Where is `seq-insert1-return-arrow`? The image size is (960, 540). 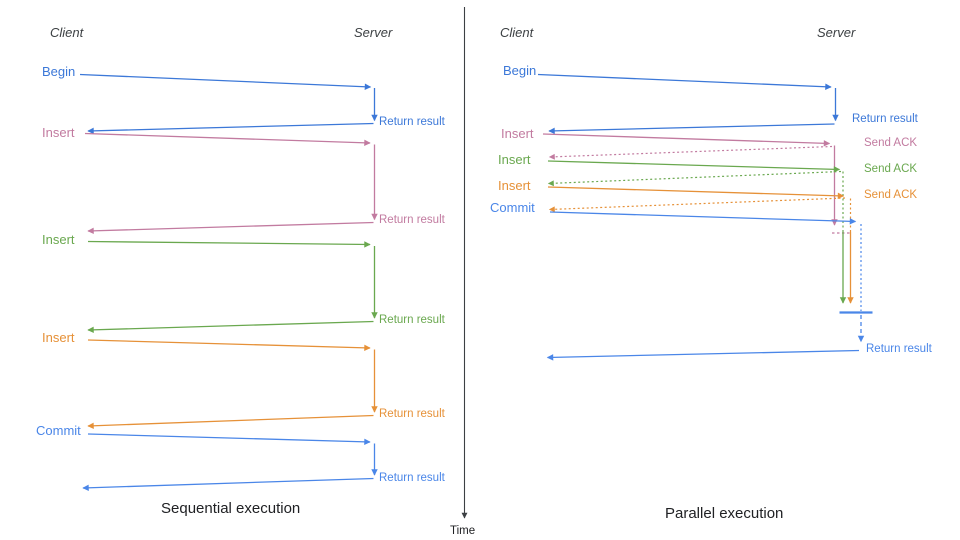 seq-insert1-return-arrow is located at coordinates (230, 228).